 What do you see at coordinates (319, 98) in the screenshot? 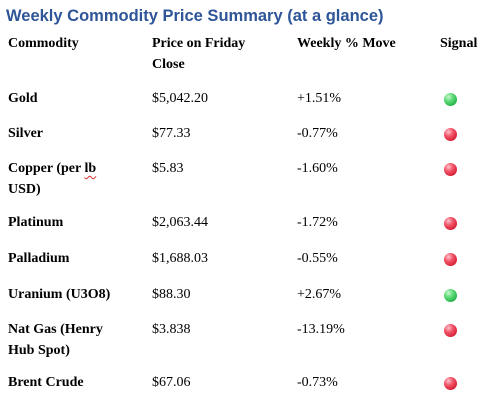
I see `row-gold-move: +1.51%` at bounding box center [319, 98].